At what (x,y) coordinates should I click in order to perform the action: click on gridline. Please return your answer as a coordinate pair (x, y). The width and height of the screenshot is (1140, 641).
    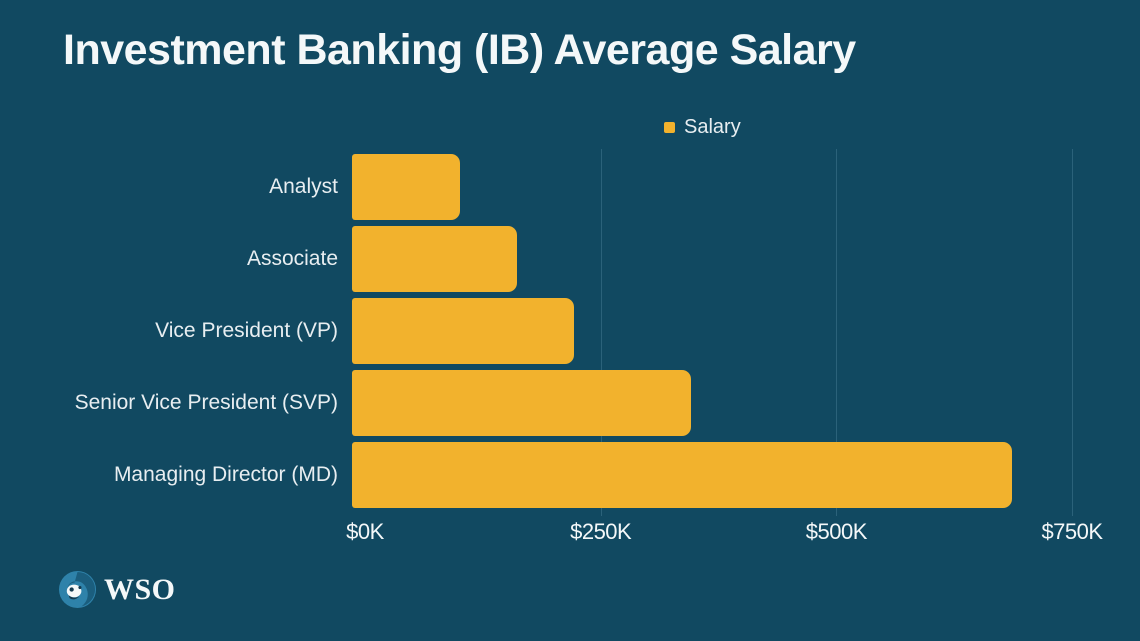
    Looking at the image, I should click on (1072, 332).